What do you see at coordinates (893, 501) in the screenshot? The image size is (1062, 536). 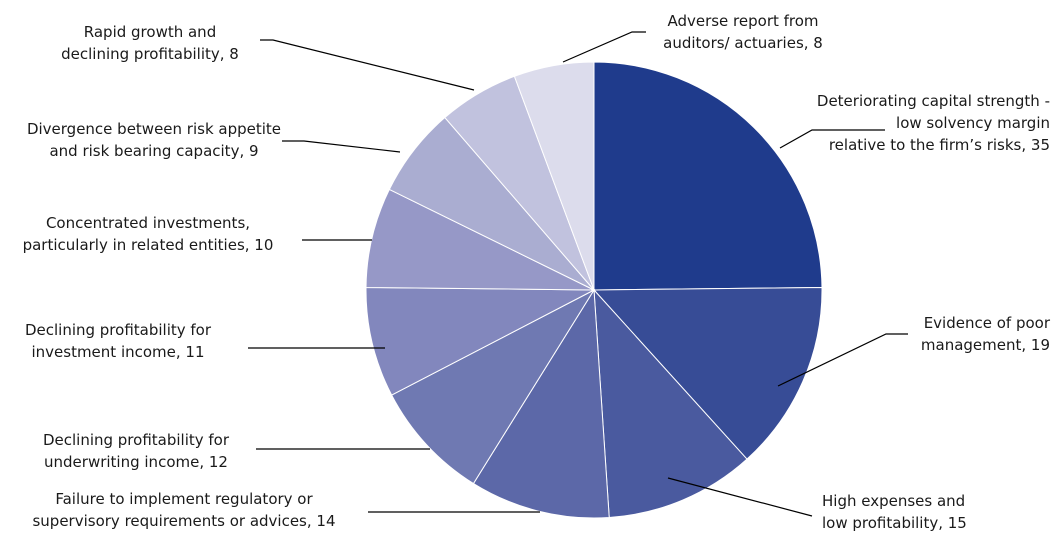 I see `slice-label-line: High expenses and` at bounding box center [893, 501].